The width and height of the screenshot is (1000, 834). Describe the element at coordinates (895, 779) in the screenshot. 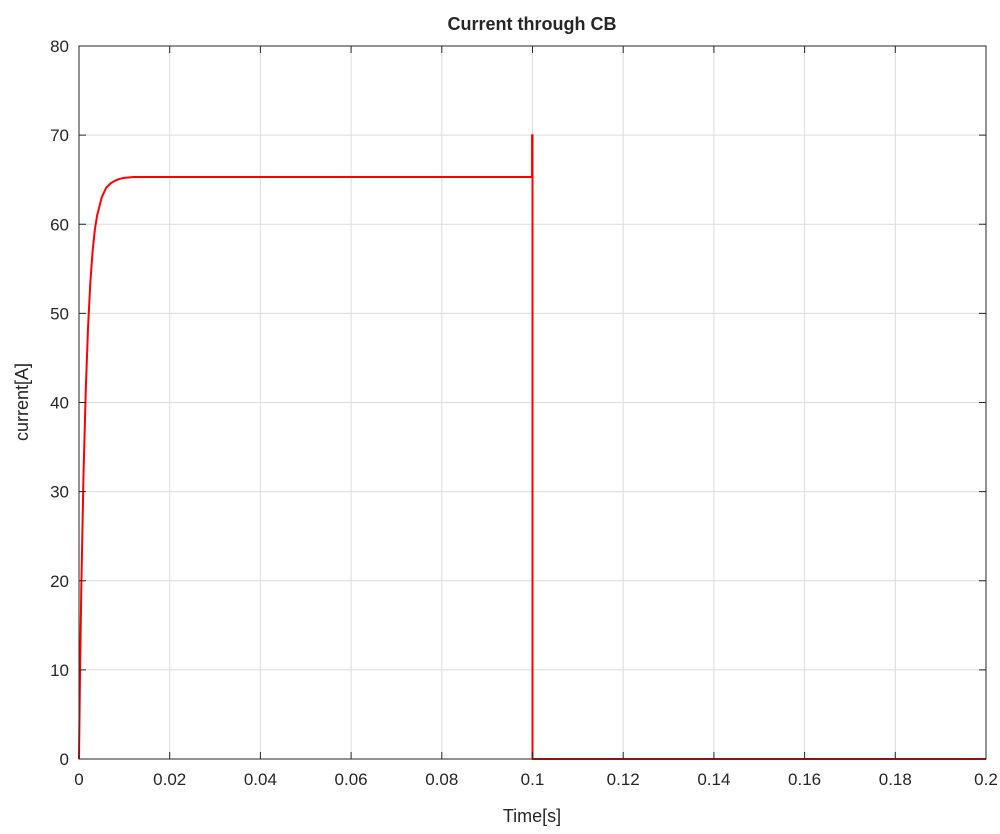

I see `x-tick-label: 0.18` at that location.